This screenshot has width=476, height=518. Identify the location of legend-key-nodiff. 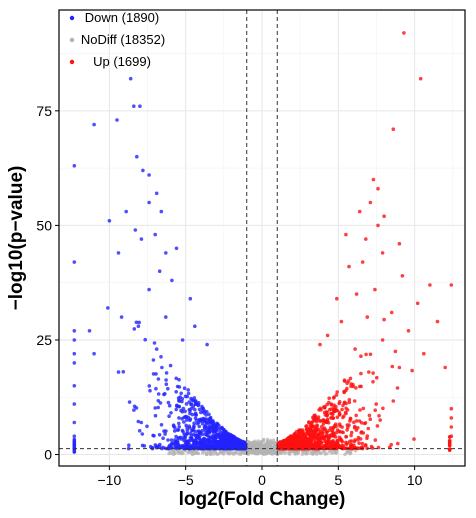
(72, 40).